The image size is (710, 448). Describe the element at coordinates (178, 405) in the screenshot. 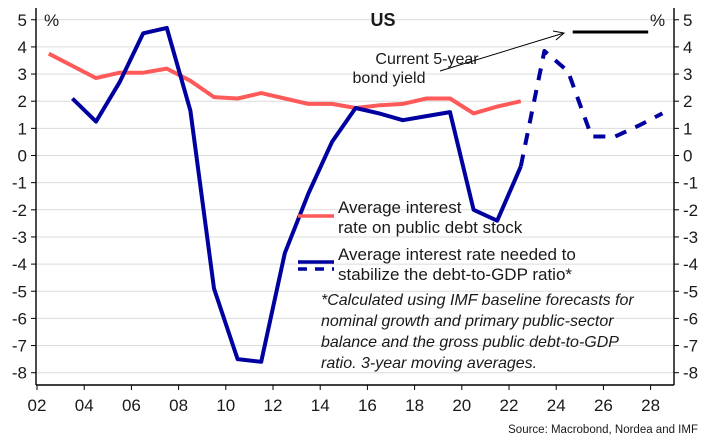

I see `x-tick-label: 08` at that location.